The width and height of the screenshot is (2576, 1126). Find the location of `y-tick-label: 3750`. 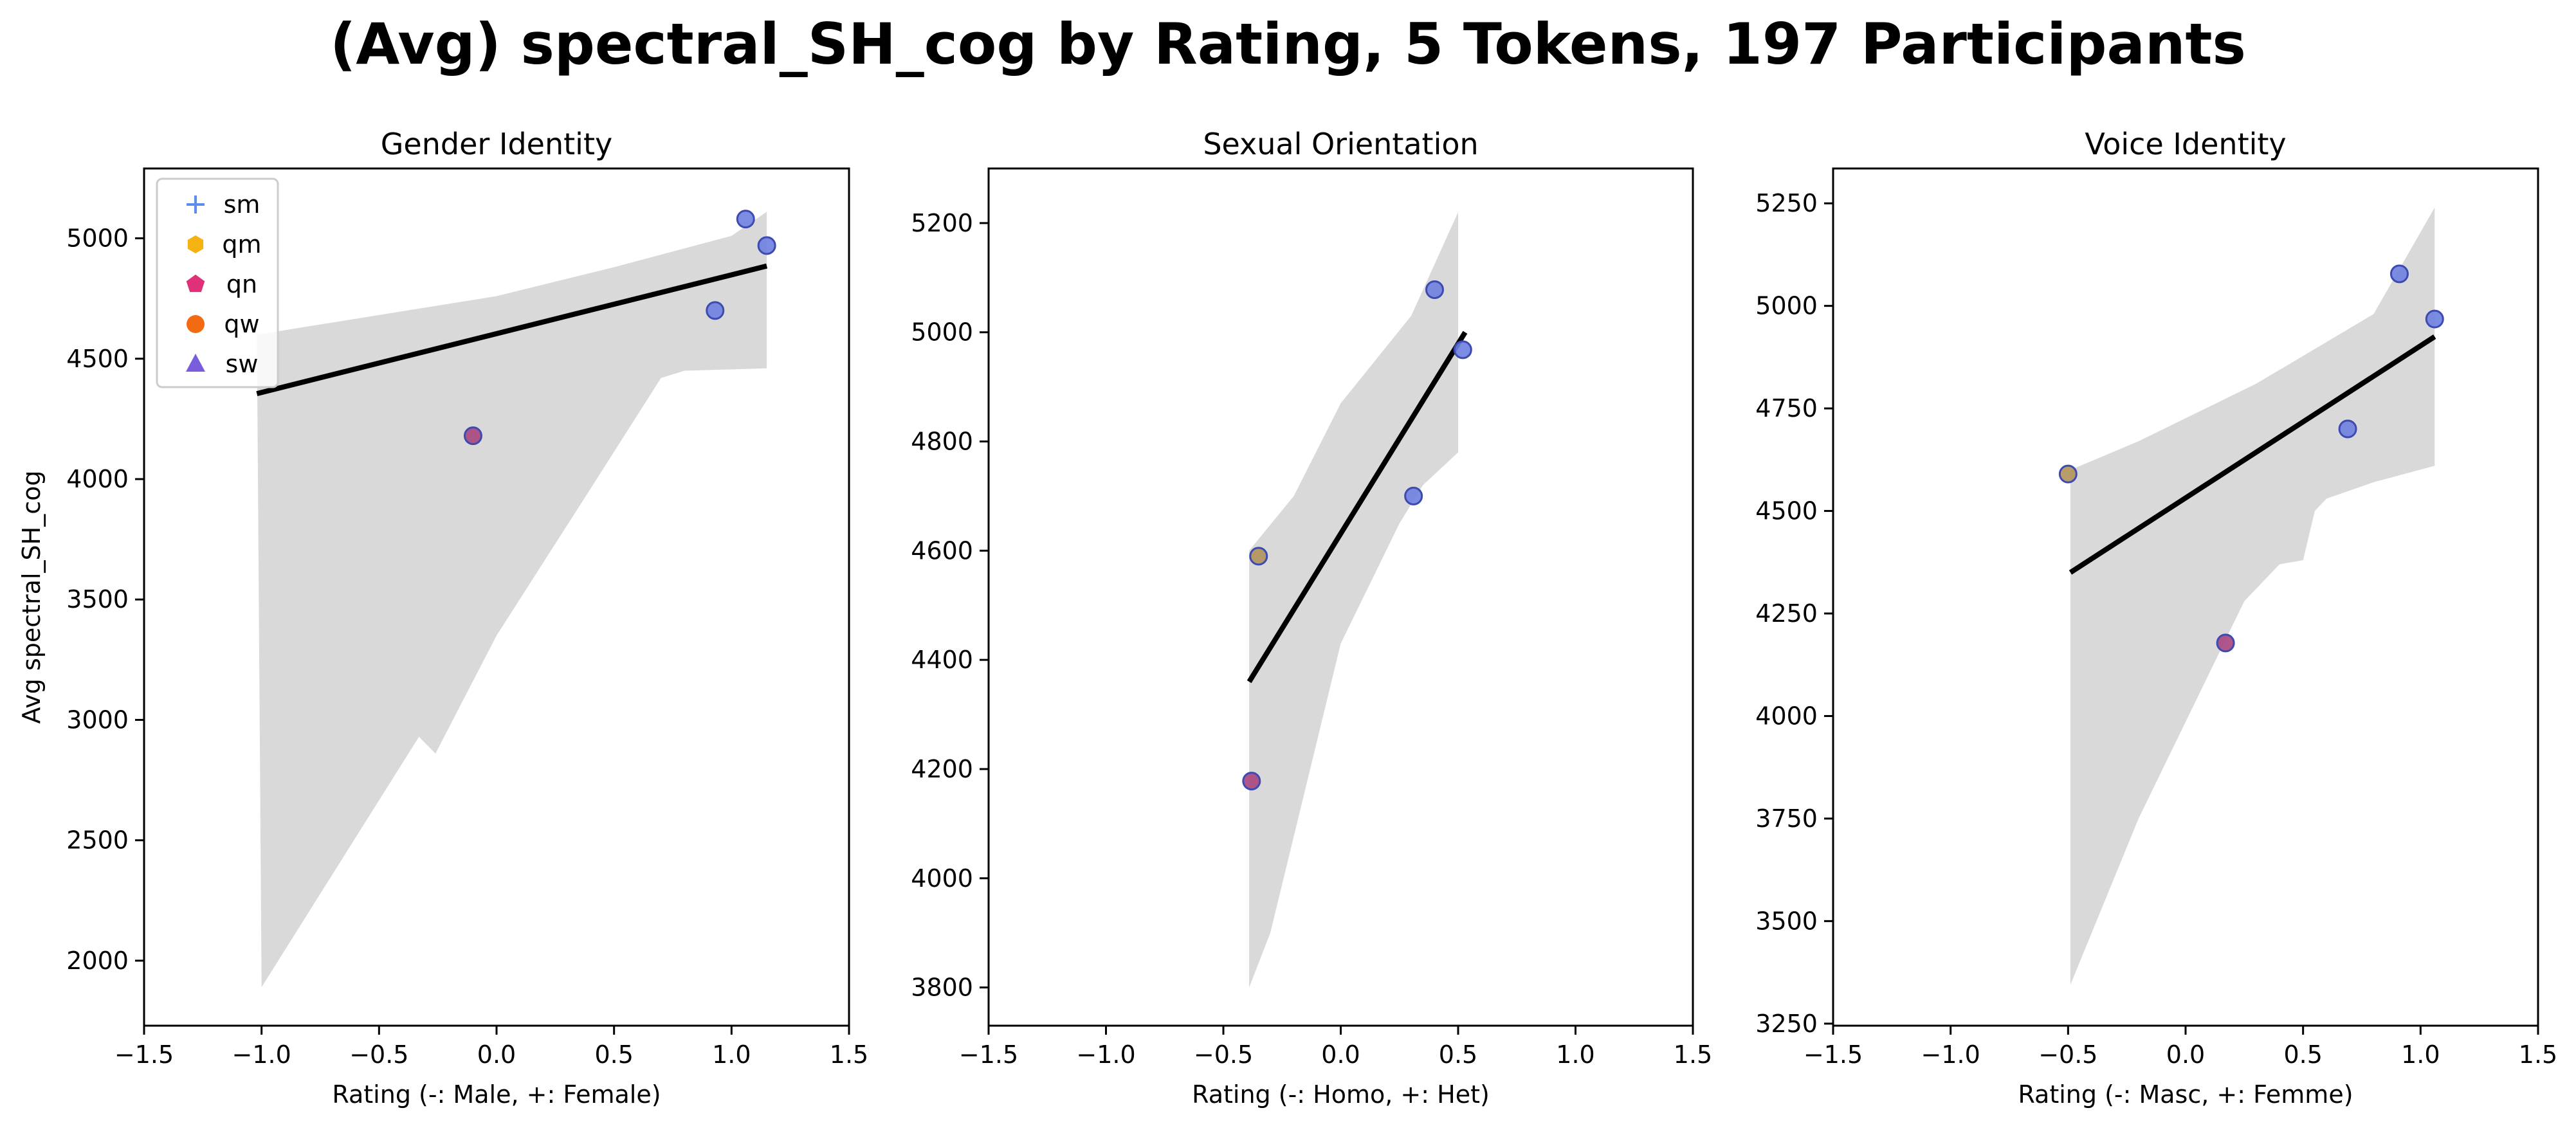

y-tick-label: 3750 is located at coordinates (1786, 818).